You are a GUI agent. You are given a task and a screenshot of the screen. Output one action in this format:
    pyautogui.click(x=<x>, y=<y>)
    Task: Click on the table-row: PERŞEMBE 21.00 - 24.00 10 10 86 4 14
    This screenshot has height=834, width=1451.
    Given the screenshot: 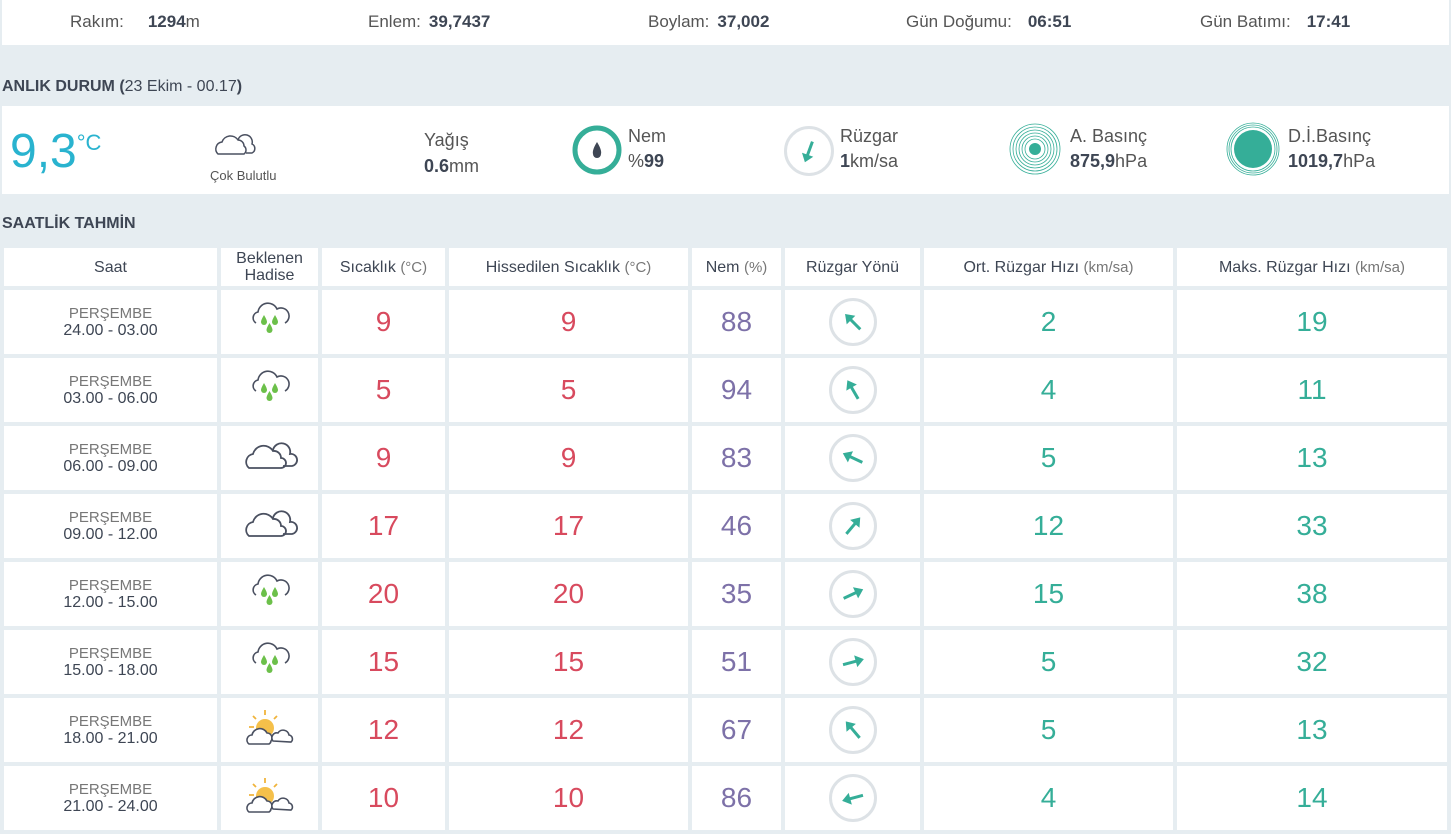 What is the action you would take?
    pyautogui.click(x=725, y=798)
    